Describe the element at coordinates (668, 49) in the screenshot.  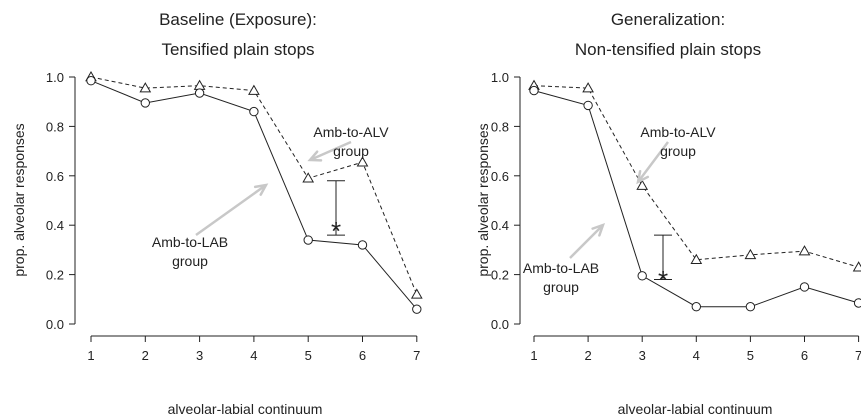
I see `chart-subtitle: Non-tensified plain stops` at that location.